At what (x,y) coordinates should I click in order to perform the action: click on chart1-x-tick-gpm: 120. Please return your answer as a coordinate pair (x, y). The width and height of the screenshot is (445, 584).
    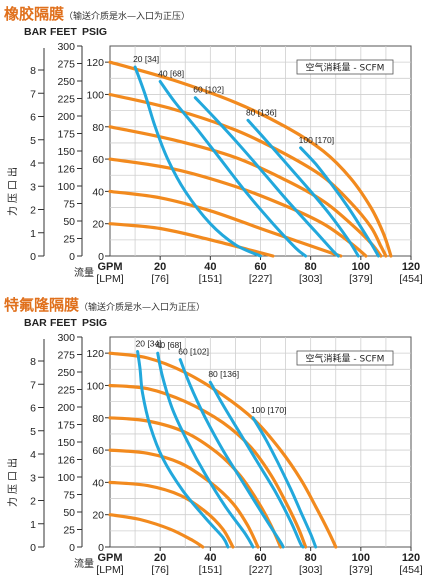
    Looking at the image, I should click on (411, 267).